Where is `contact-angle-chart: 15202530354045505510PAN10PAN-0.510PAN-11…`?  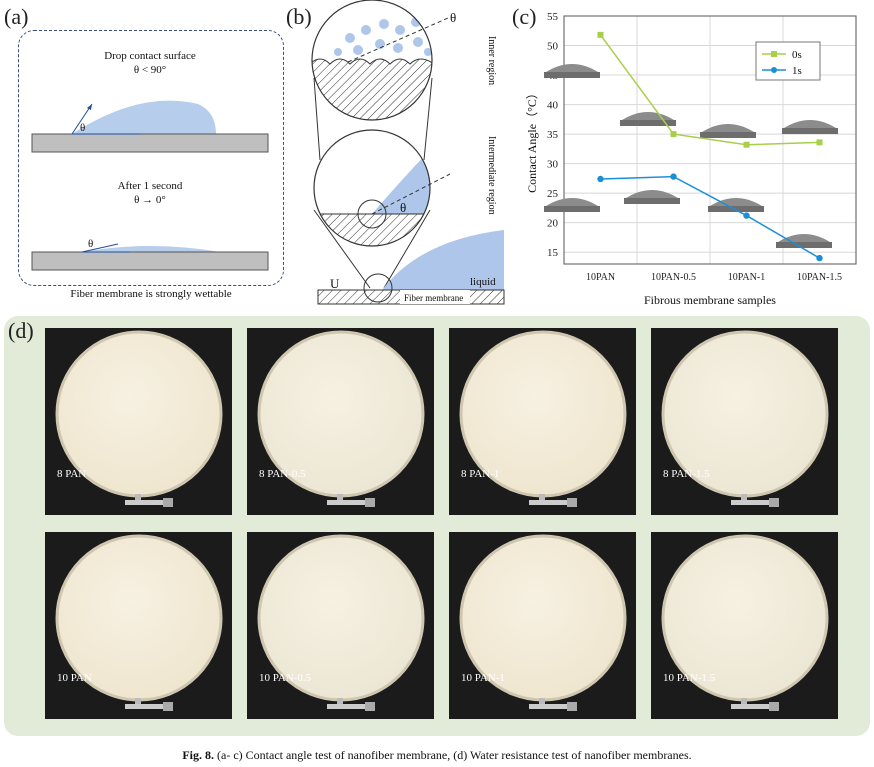 contact-angle-chart: 15202530354045505510PAN10PAN-0.510PAN-11… is located at coordinates (691, 159).